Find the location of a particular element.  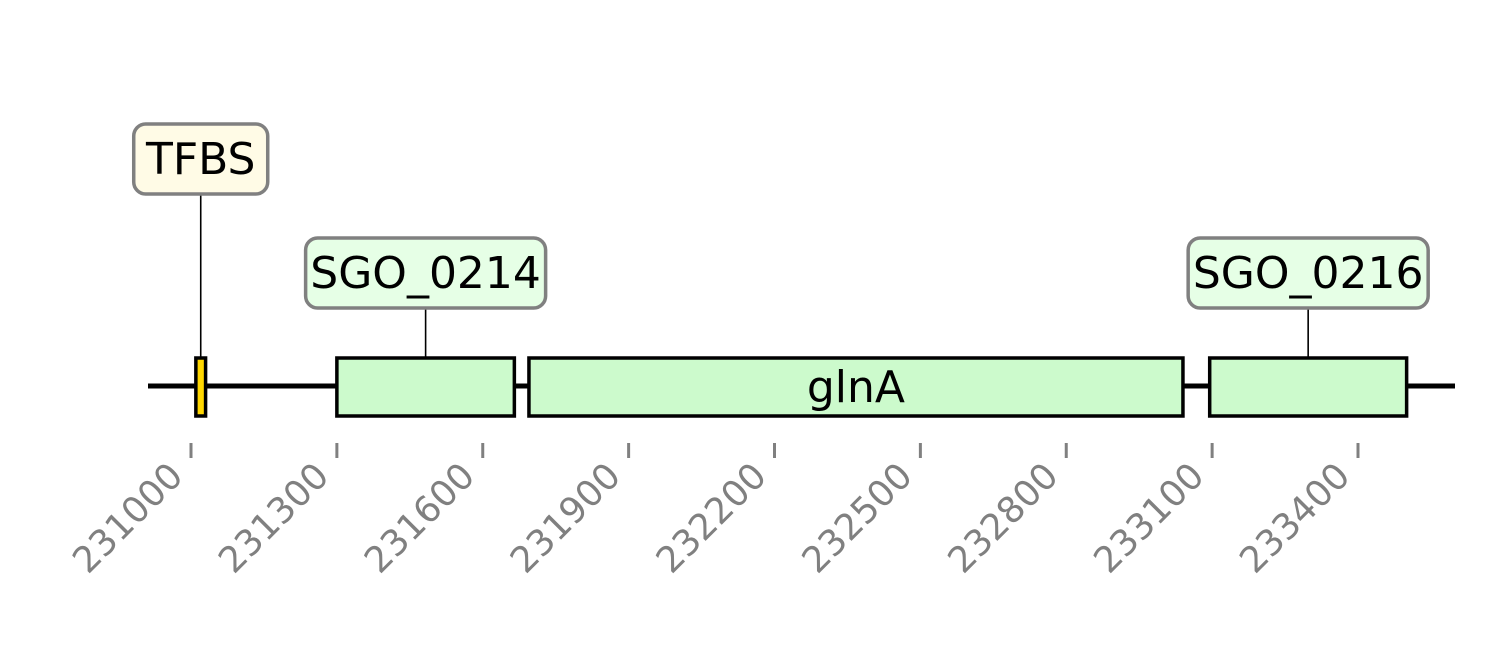

axis-tick-label: 231300 is located at coordinates (274, 518).